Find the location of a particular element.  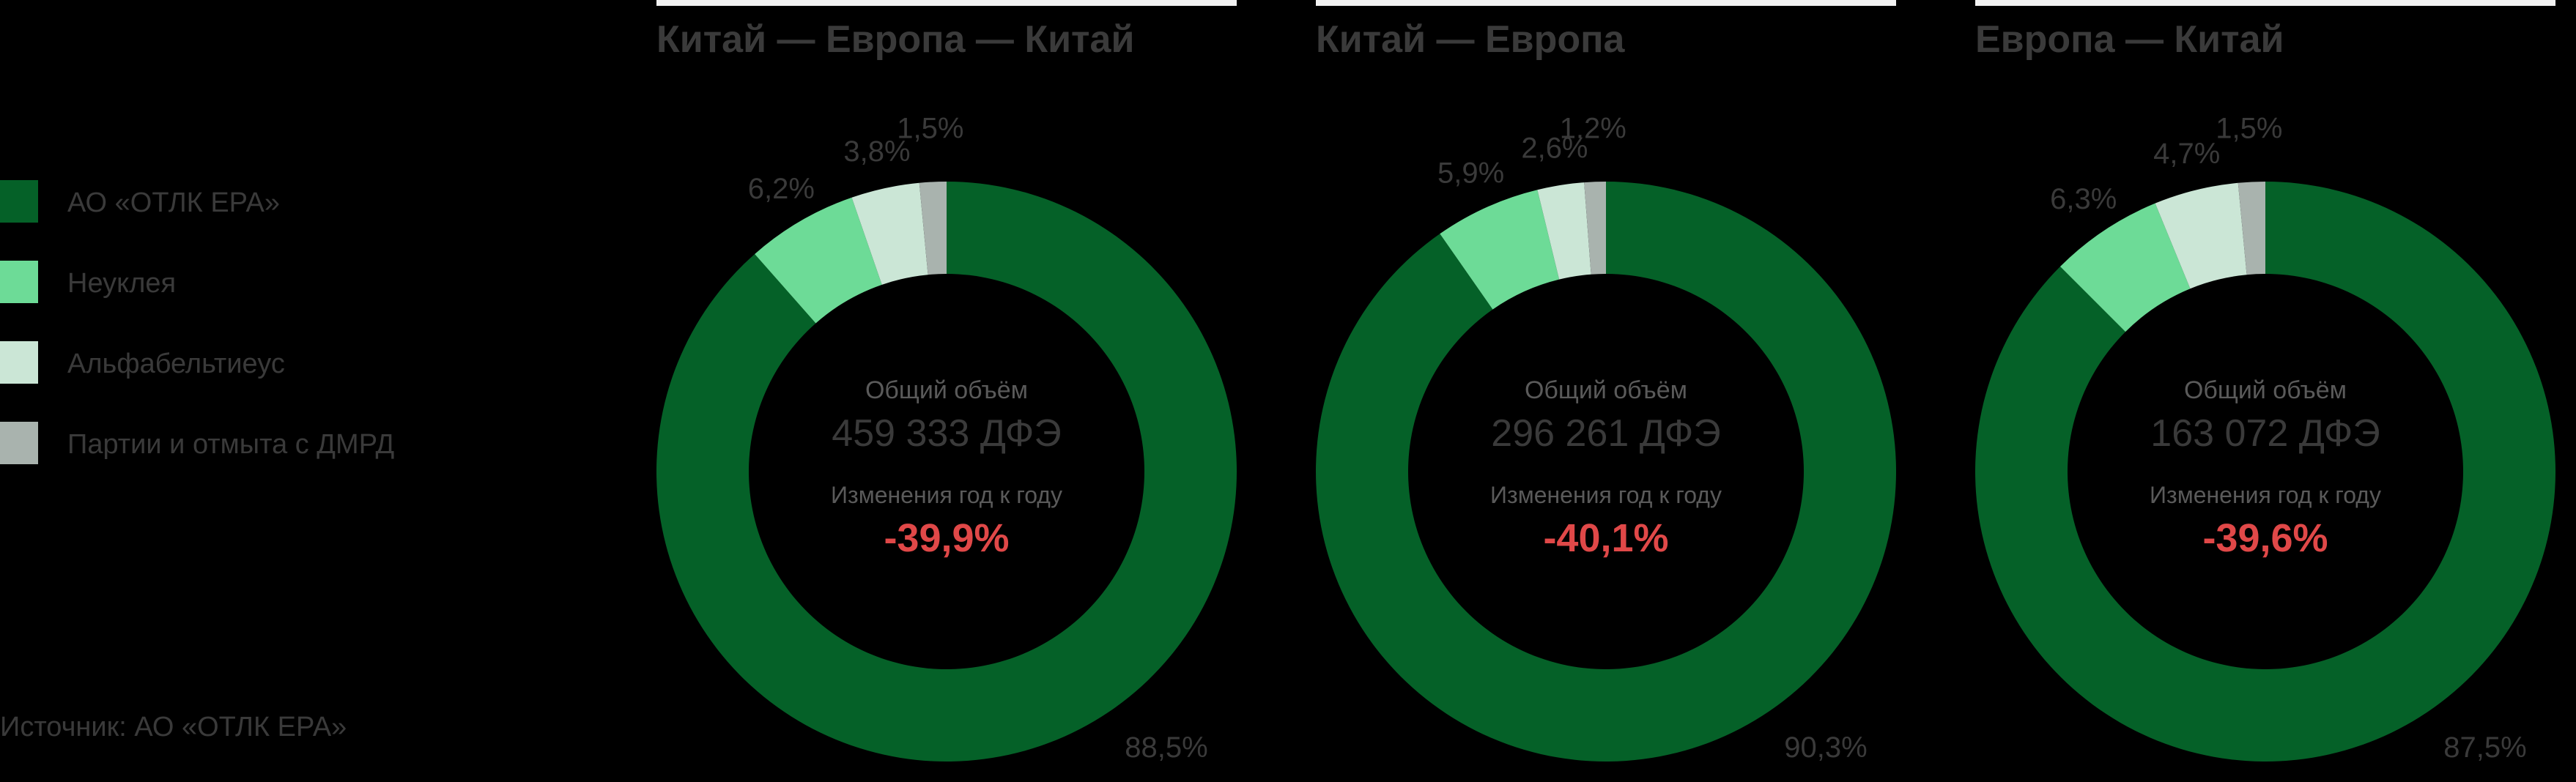

legend-item: Неуклея is located at coordinates (256, 283).